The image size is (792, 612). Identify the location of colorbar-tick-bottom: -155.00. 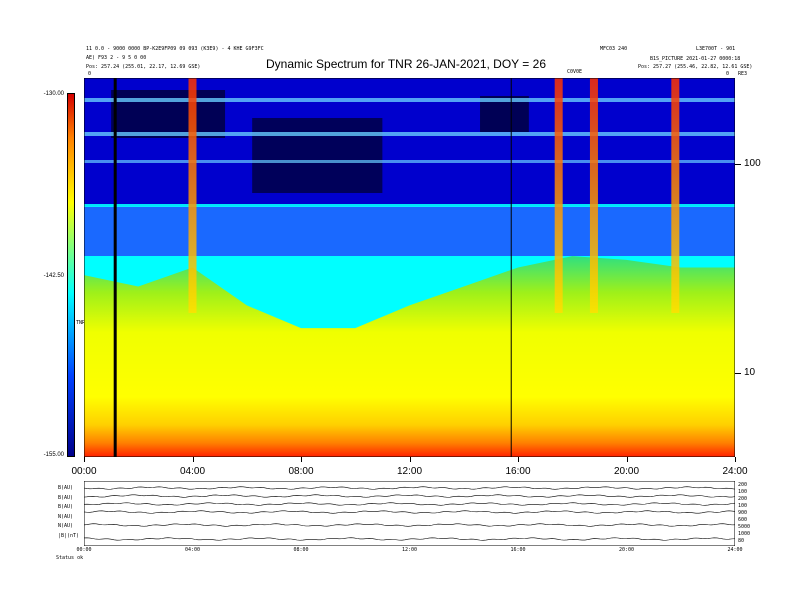
(53, 455).